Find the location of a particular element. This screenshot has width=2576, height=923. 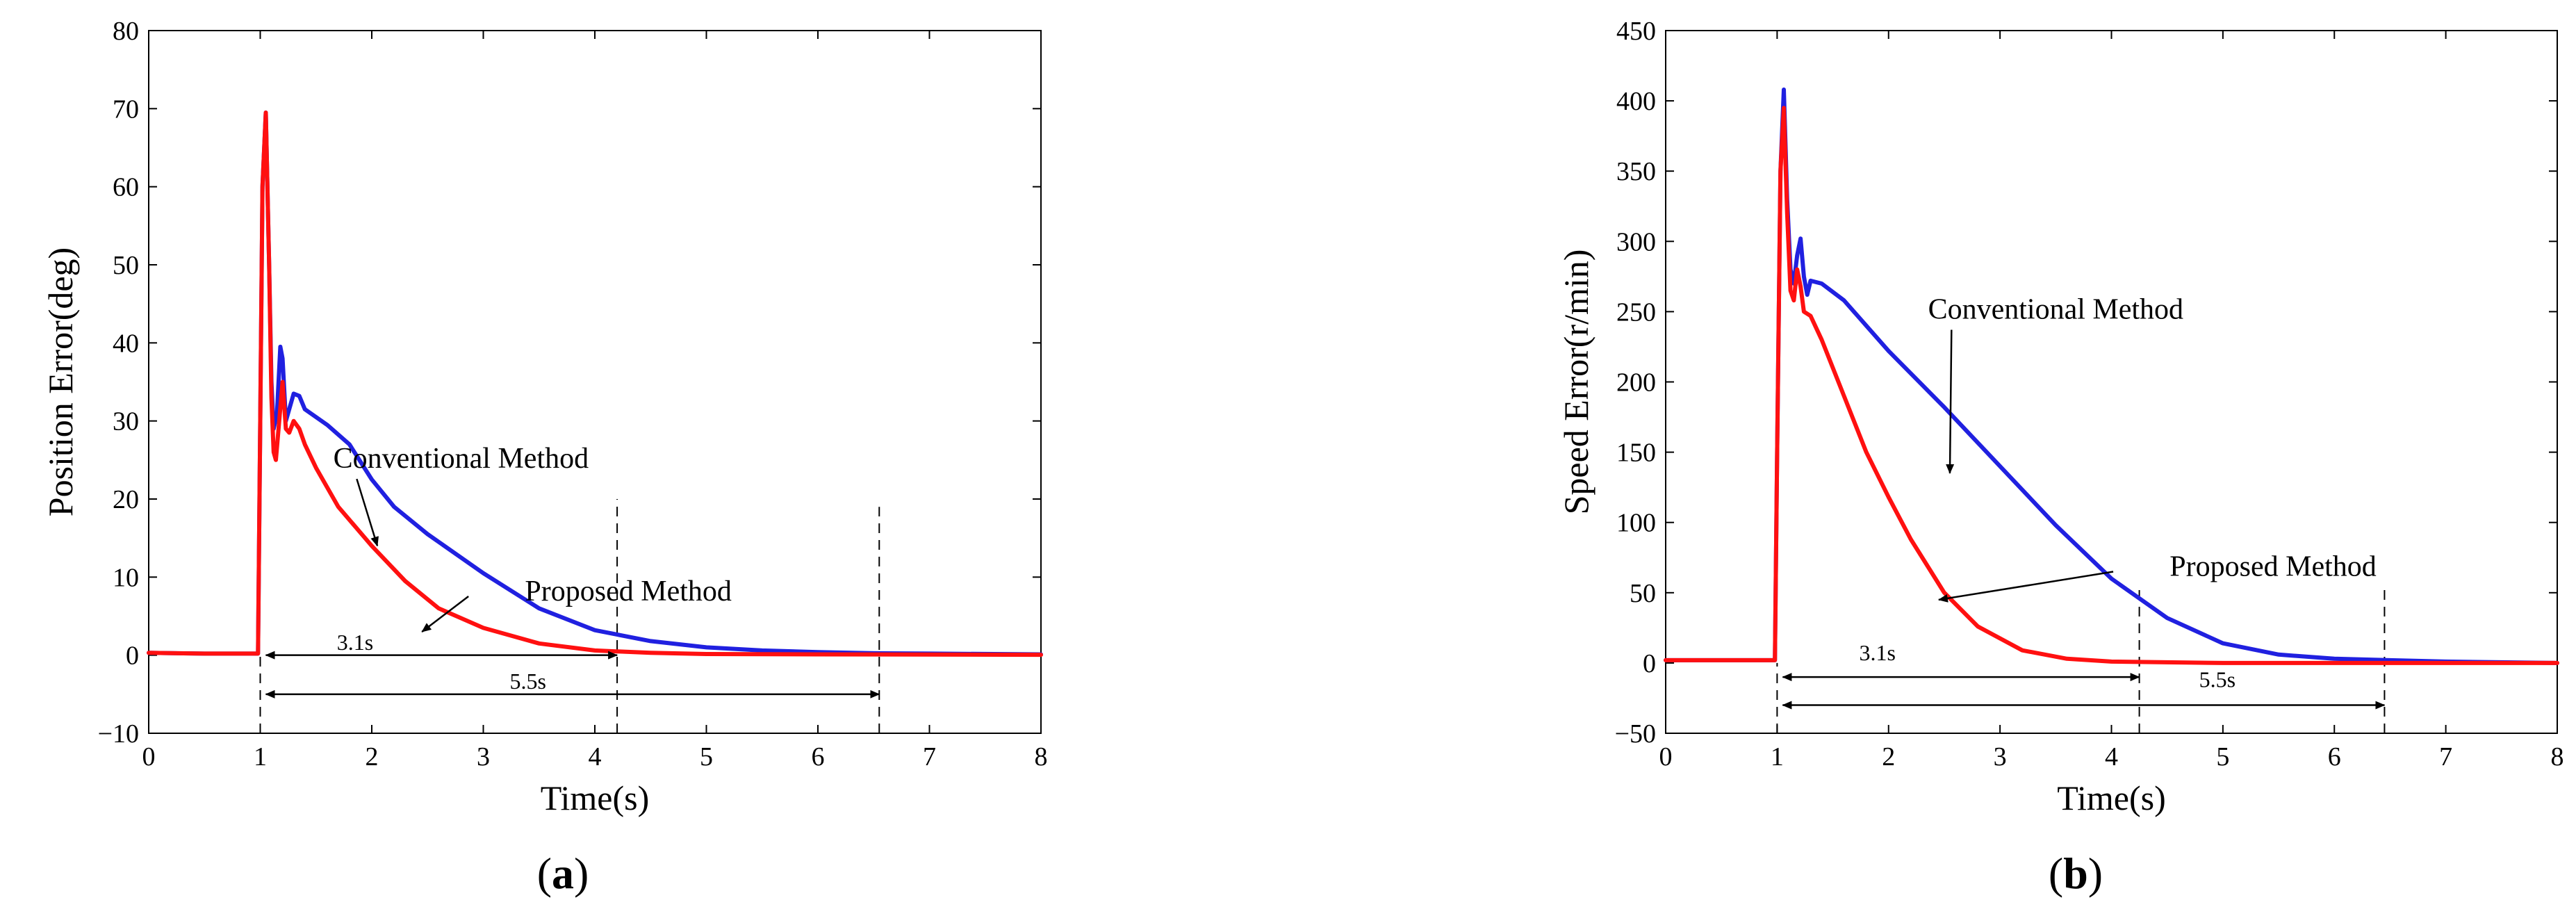

y-tick-label: 300 is located at coordinates (1636, 241).